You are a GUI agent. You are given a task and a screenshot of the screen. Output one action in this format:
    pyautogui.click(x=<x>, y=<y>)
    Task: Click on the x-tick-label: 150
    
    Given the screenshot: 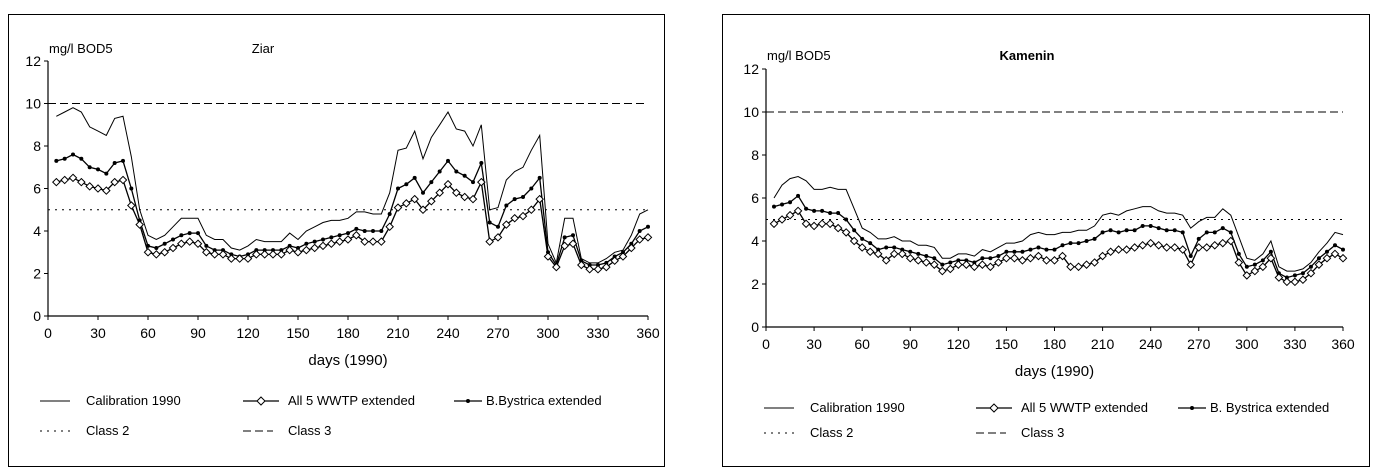 What is the action you would take?
    pyautogui.click(x=1007, y=344)
    